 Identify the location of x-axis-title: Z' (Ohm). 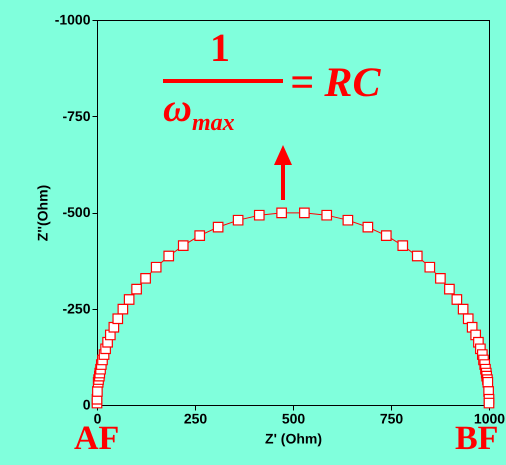
(293, 438).